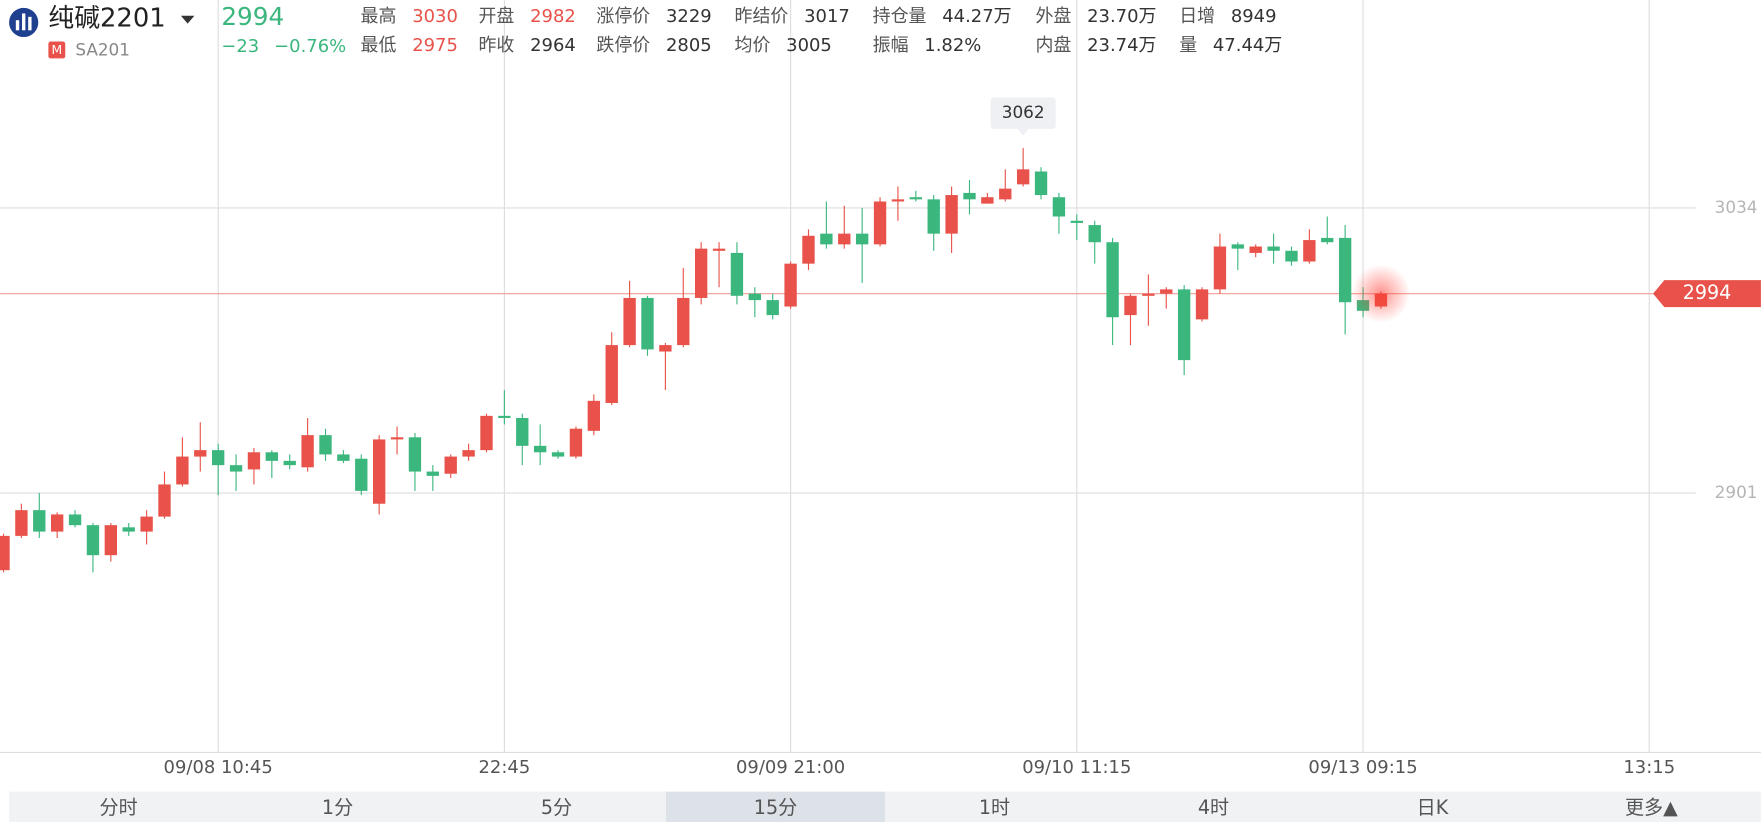 Image resolution: width=1761 pixels, height=822 pixels. What do you see at coordinates (118, 807) in the screenshot?
I see `period-tab: 分时` at bounding box center [118, 807].